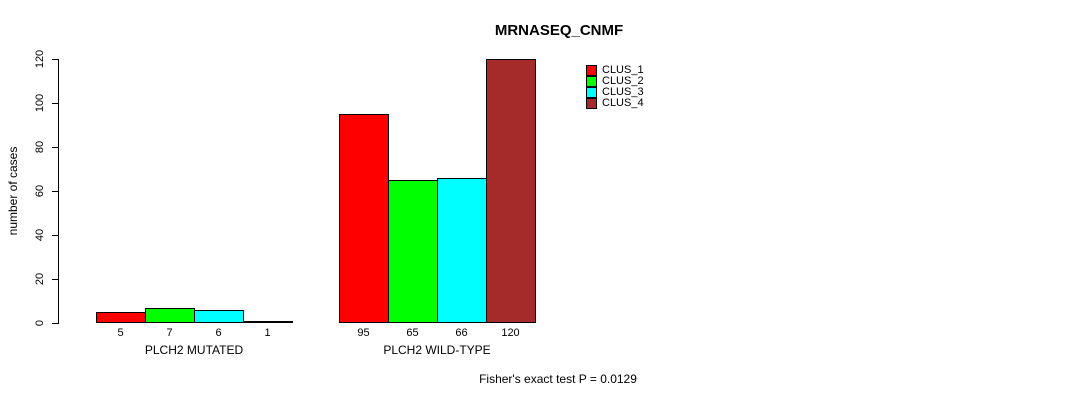 The image size is (1090, 400). I want to click on bar-value-label: 95, so click(363, 333).